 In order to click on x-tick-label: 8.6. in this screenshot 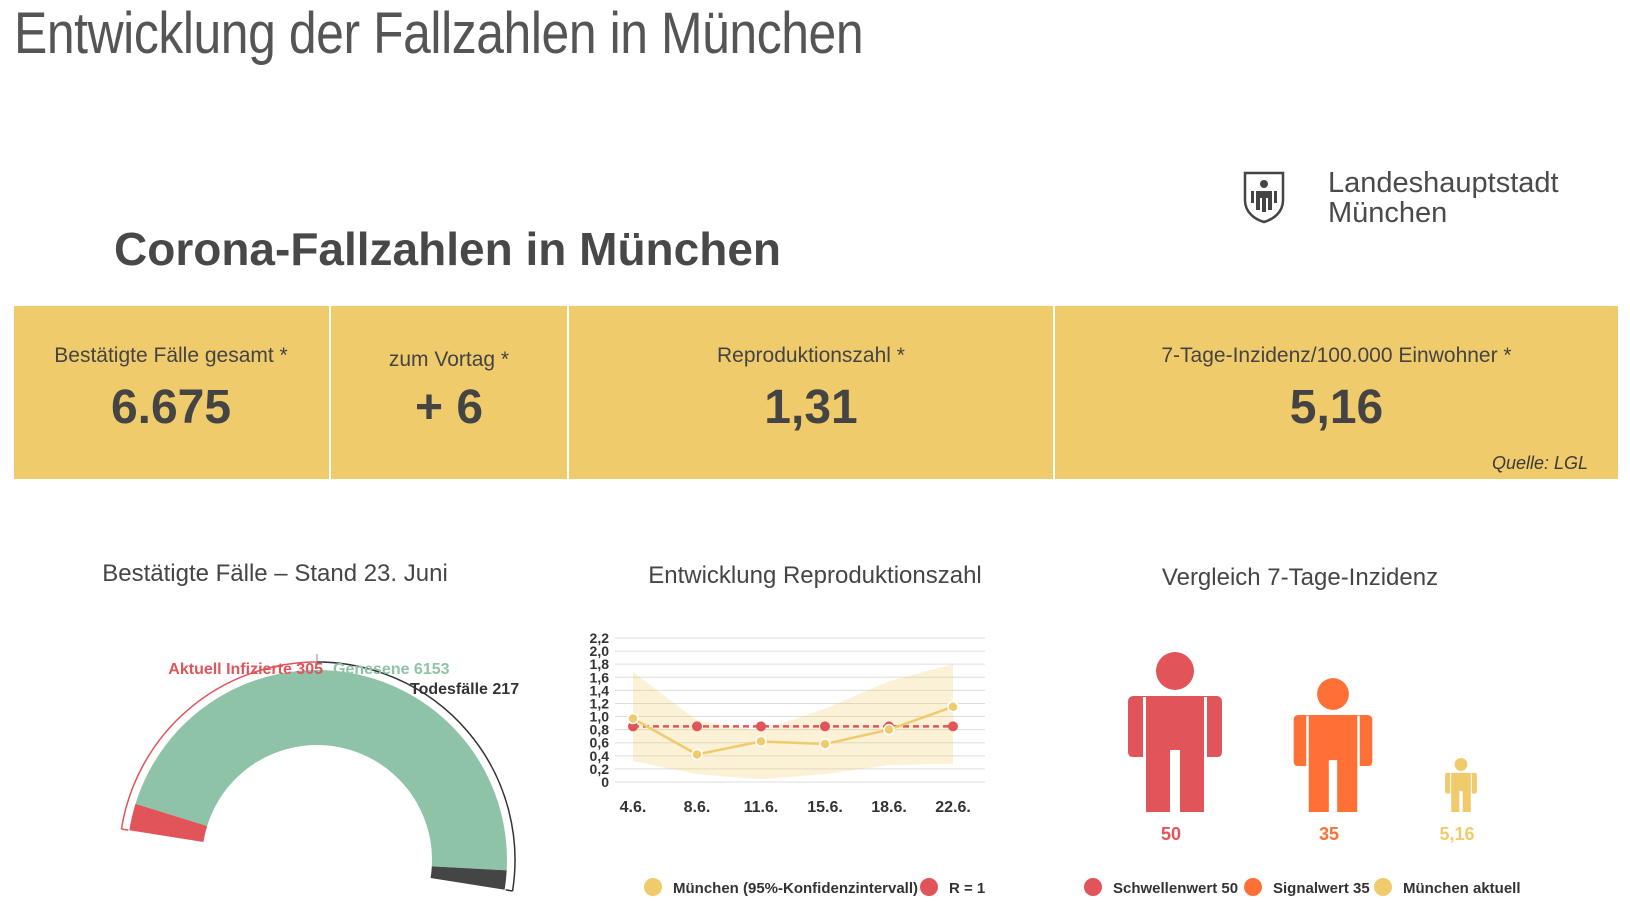, I will do `click(697, 807)`.